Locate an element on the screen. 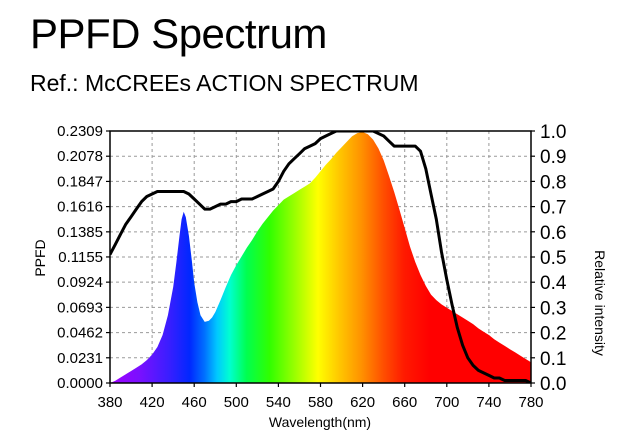 The width and height of the screenshot is (640, 432). y2-tick-label: 0.7 is located at coordinates (553, 208).